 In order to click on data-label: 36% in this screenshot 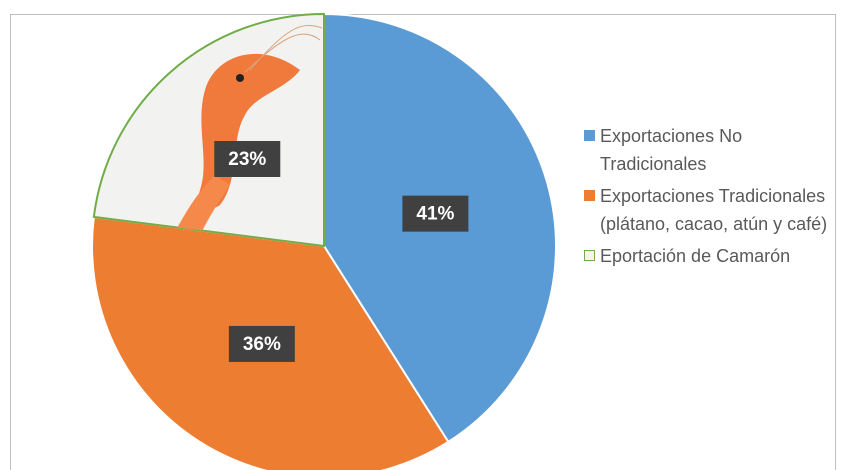, I will do `click(262, 344)`.